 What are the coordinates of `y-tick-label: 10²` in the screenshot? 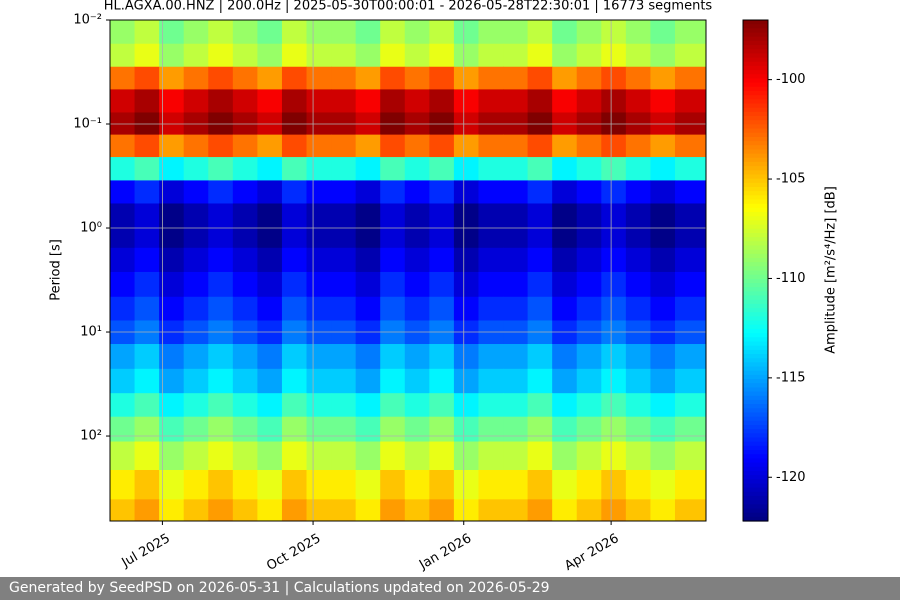 It's located at (91, 436).